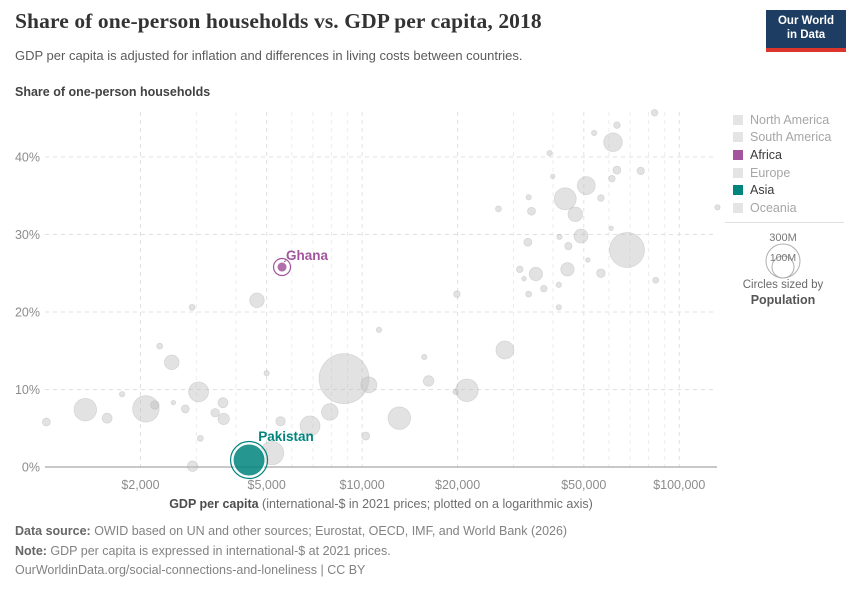 This screenshot has height=600, width=850. I want to click on size-legend-caption: Circles sized by Population, so click(783, 292).